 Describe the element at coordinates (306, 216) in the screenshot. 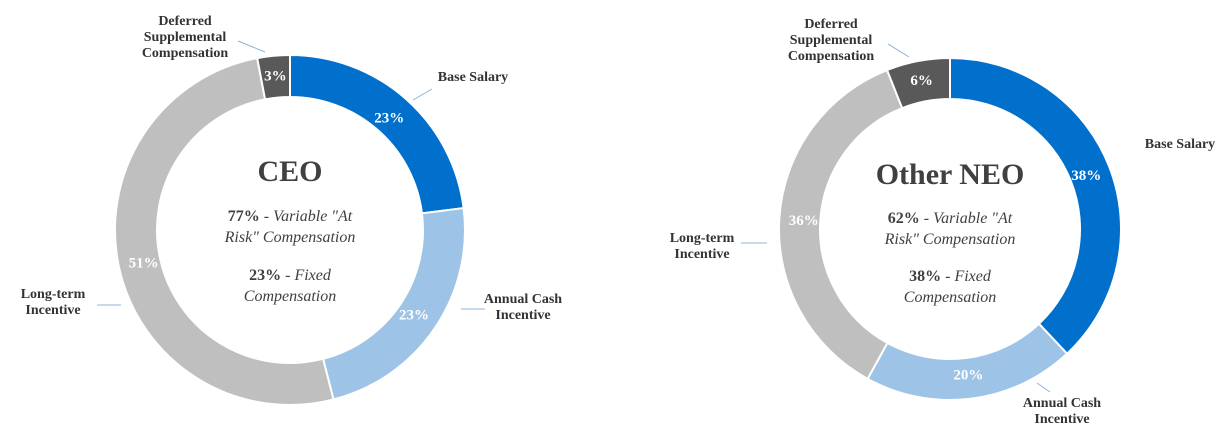

I see `ceo-summary-variable-text: - Variable "At` at that location.